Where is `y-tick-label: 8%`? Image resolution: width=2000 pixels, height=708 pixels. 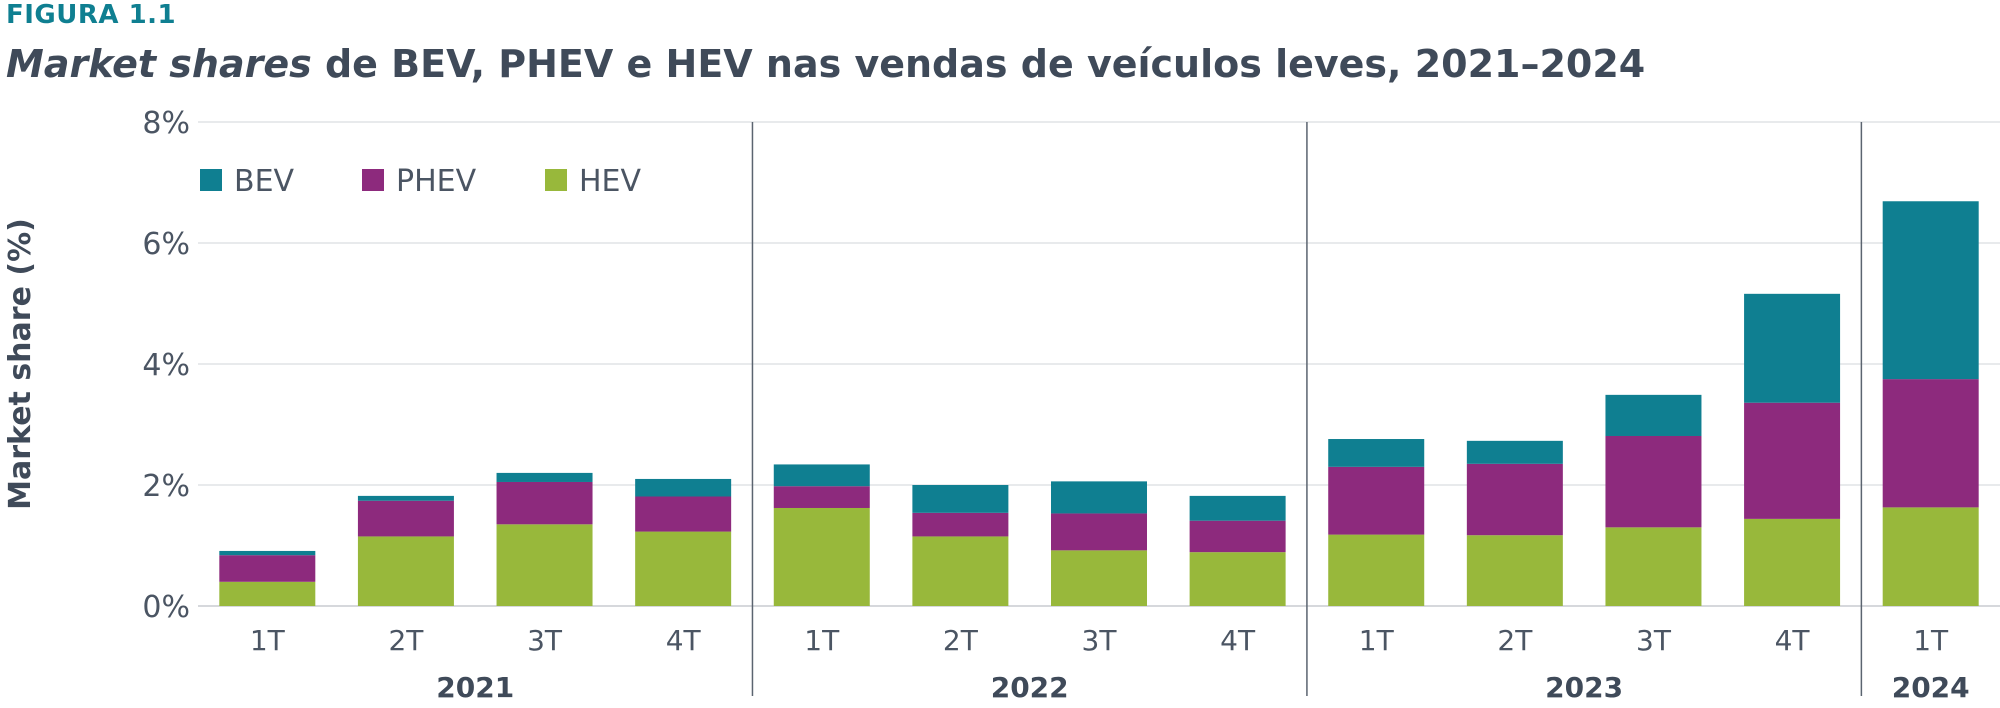 y-tick-label: 8% is located at coordinates (166, 123).